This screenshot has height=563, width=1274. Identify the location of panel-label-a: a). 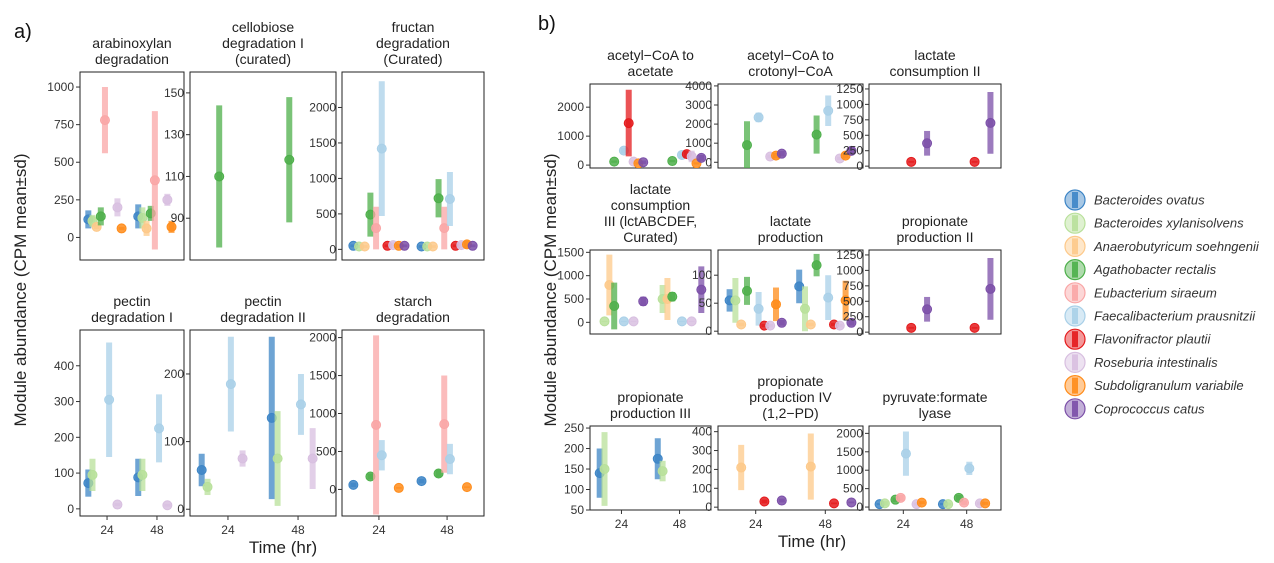
(23, 32).